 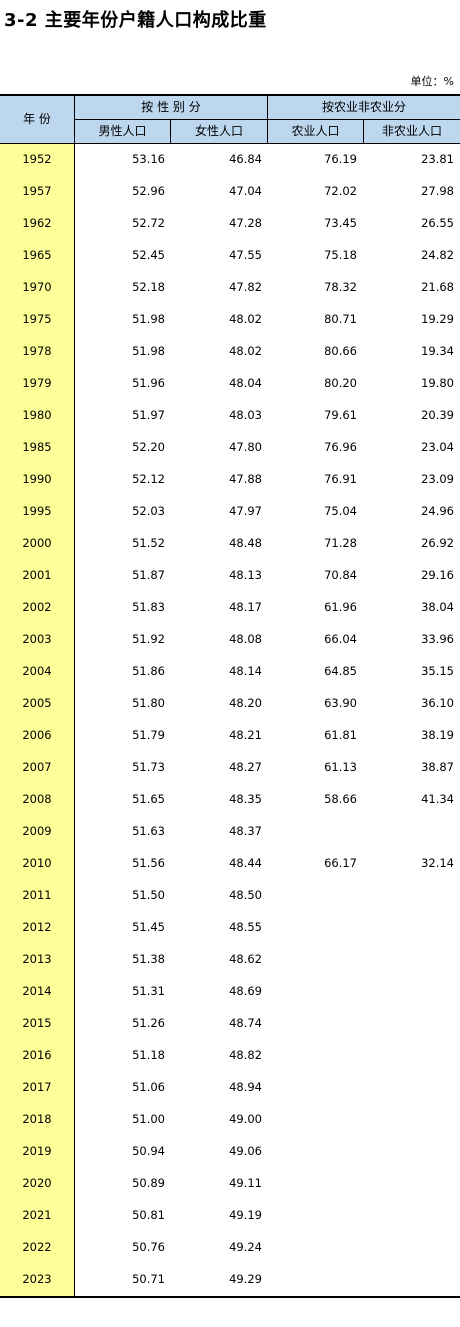 I want to click on year-cell: 2015, so click(x=37, y=1024).